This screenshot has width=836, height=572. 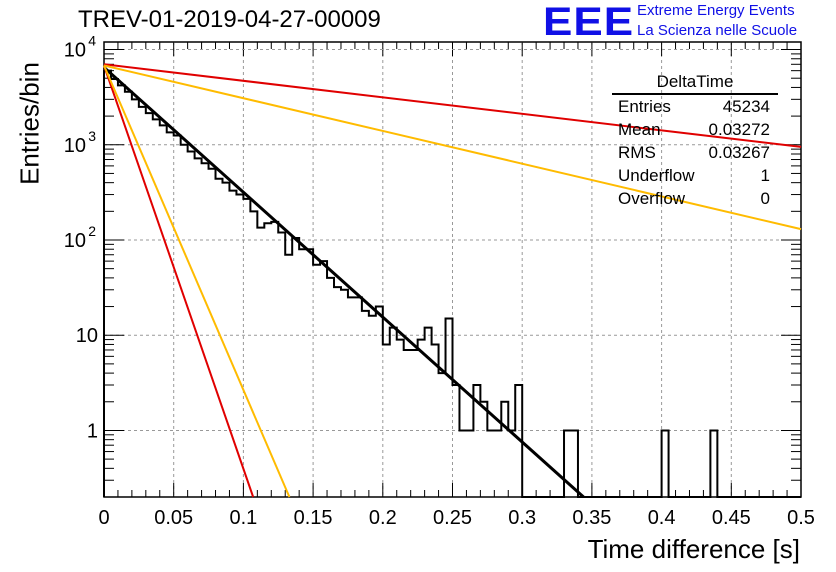 I want to click on x-tick-label: 0.35, so click(x=591, y=518).